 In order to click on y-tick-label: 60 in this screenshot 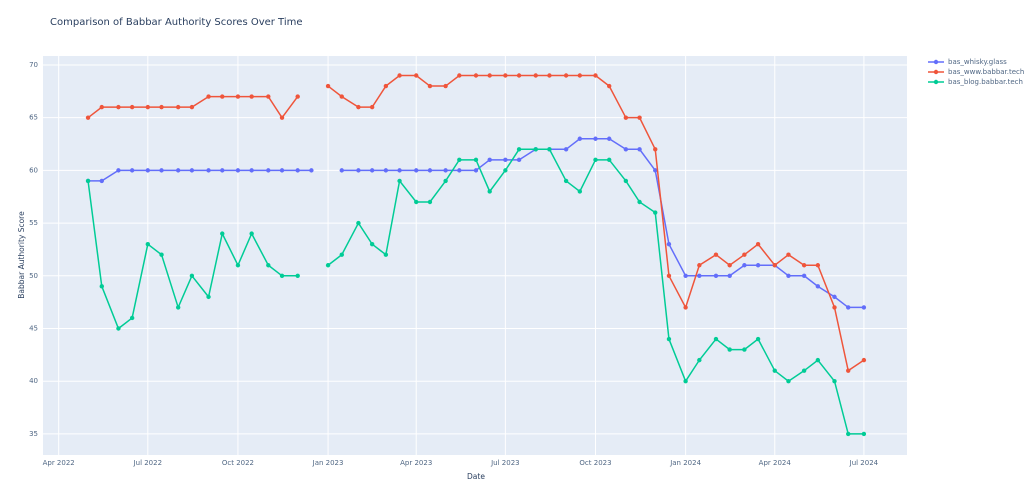, I will do `click(33, 170)`.